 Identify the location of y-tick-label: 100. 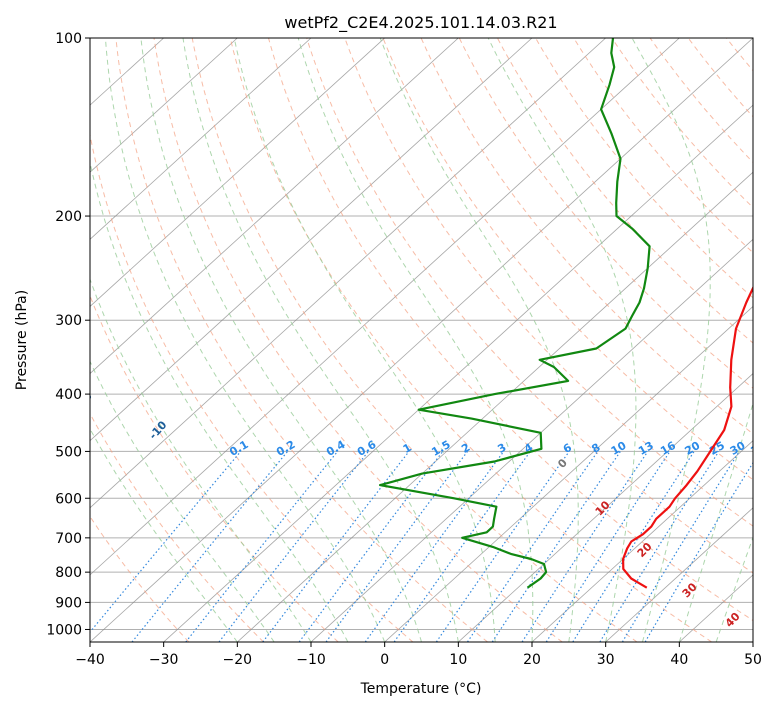
(68, 39).